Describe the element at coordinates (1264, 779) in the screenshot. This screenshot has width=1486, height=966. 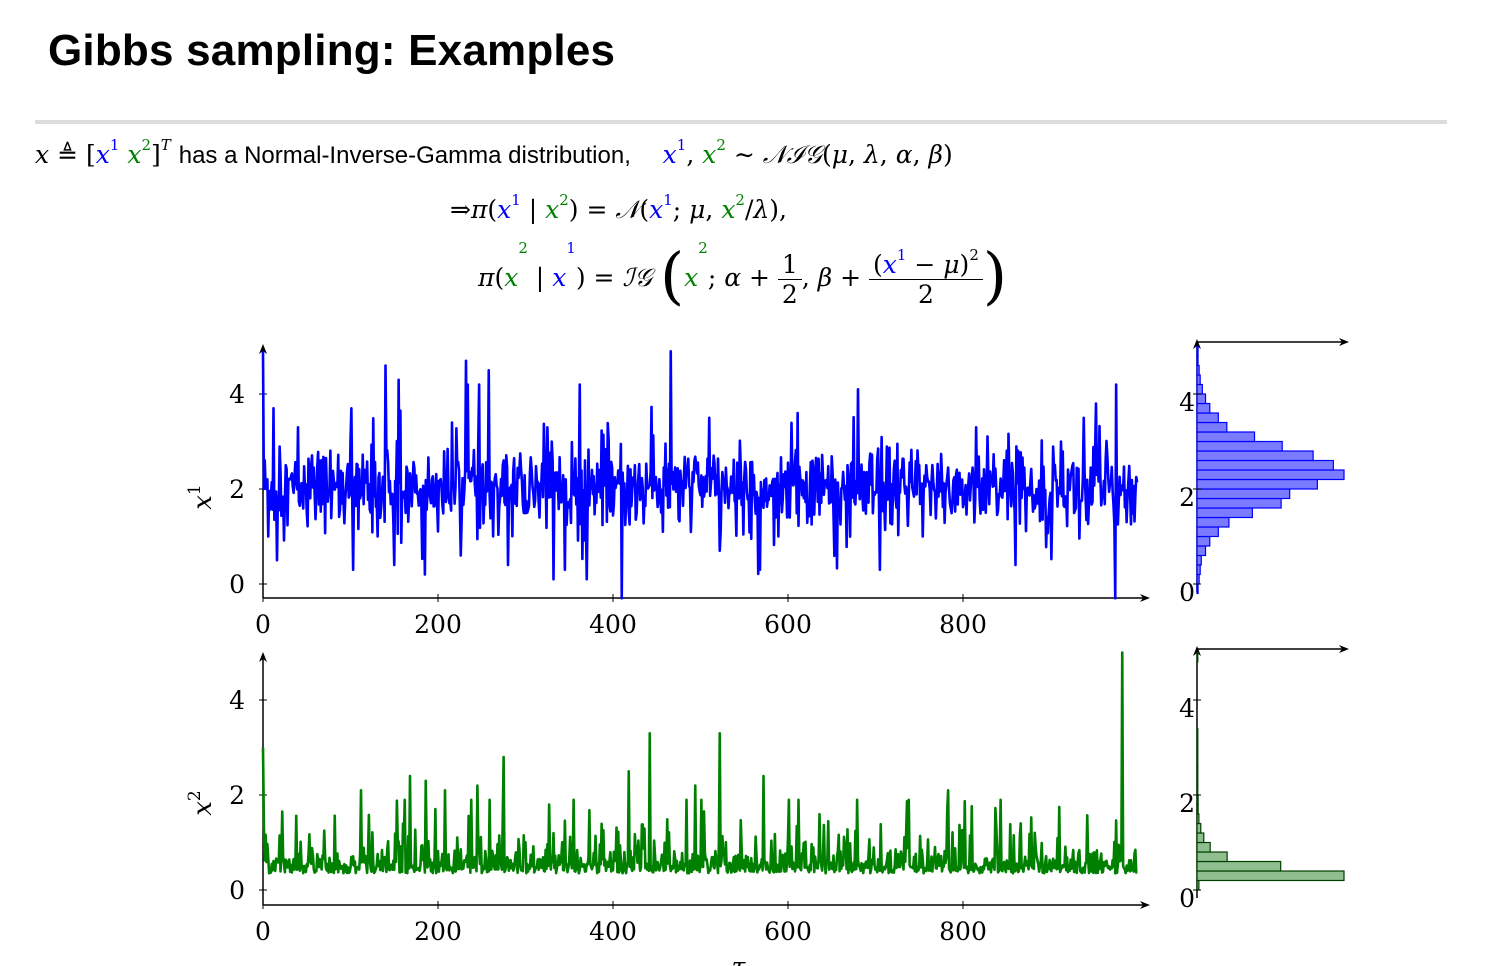
I see `x2-histogram: 0 2 4` at that location.